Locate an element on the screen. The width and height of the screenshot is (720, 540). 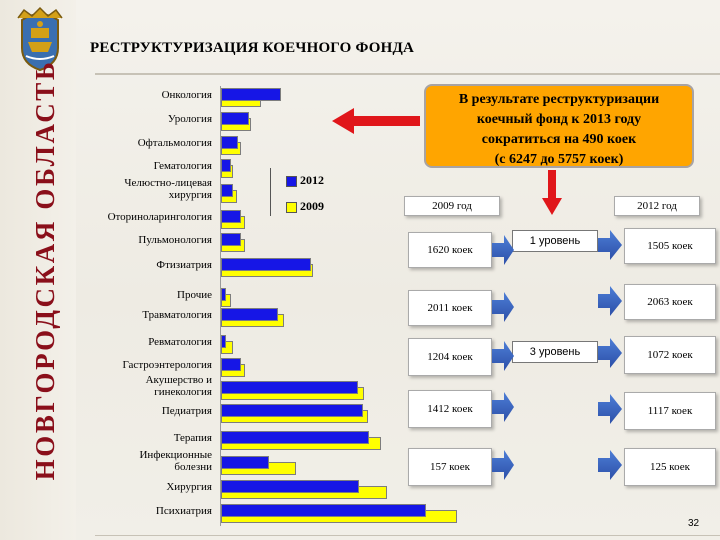
category-label: гинекология is located at coordinates (183, 392).